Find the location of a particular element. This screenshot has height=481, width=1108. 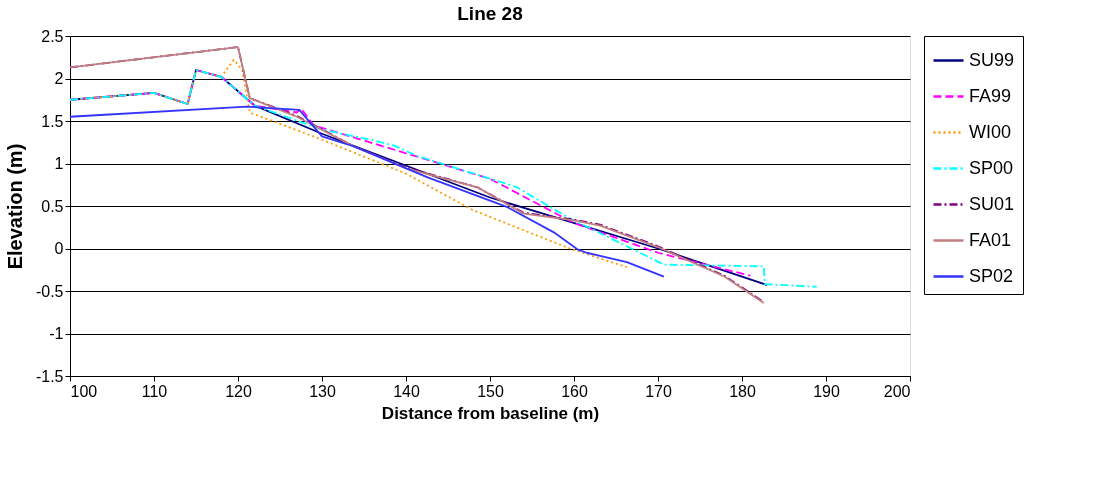

x-axis-title: Distance from baseline (m) is located at coordinates (490, 413).